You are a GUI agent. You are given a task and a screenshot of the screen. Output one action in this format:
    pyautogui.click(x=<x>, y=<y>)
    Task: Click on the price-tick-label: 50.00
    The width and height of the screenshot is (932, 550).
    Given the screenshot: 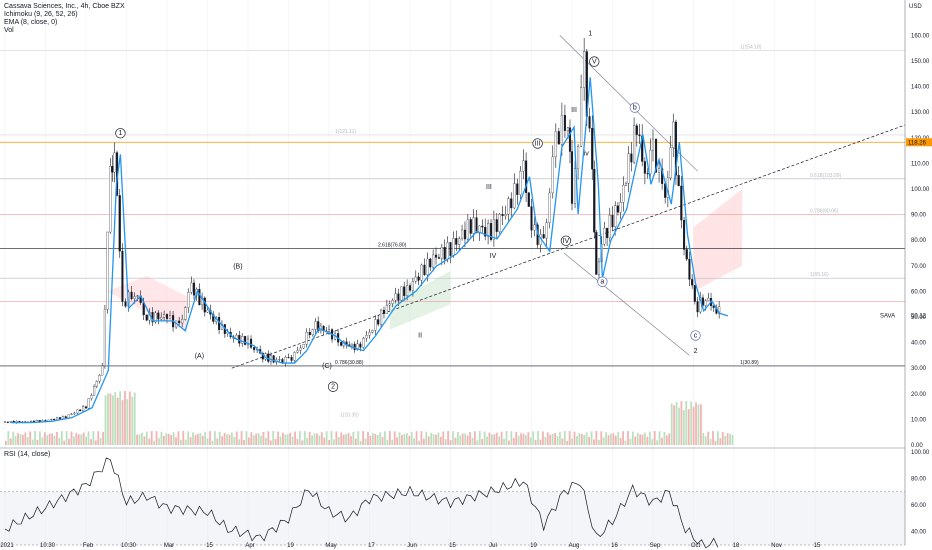 What is the action you would take?
    pyautogui.click(x=919, y=318)
    